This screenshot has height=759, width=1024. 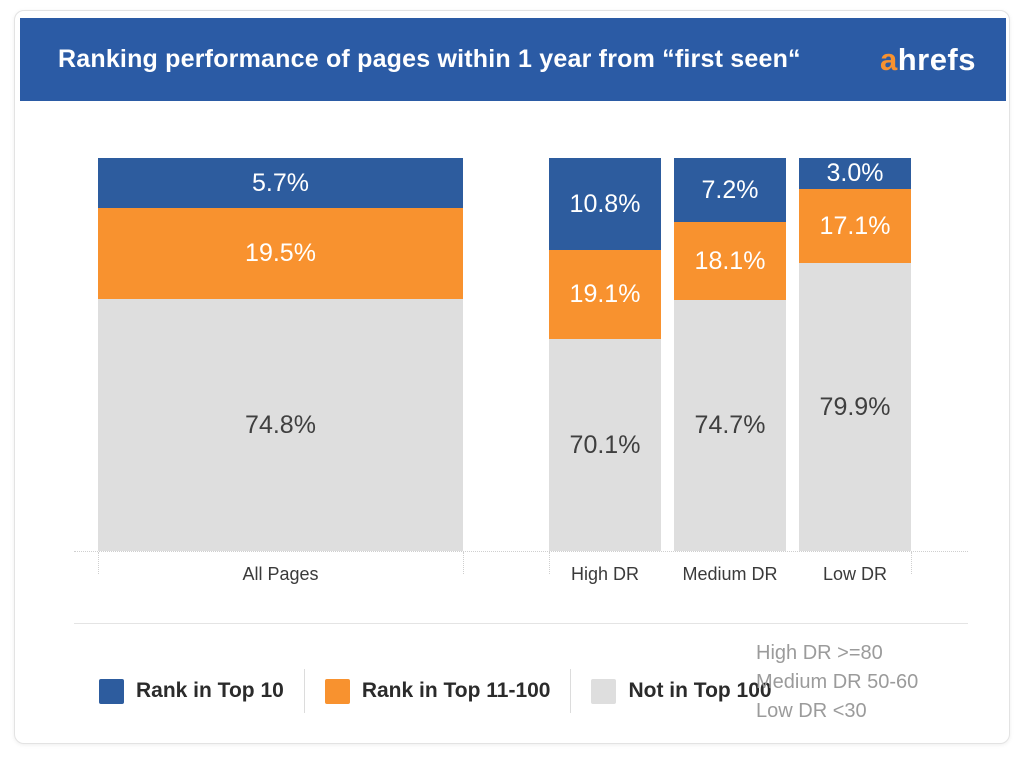 I want to click on segment-top11-100: 17.1%, so click(x=855, y=226).